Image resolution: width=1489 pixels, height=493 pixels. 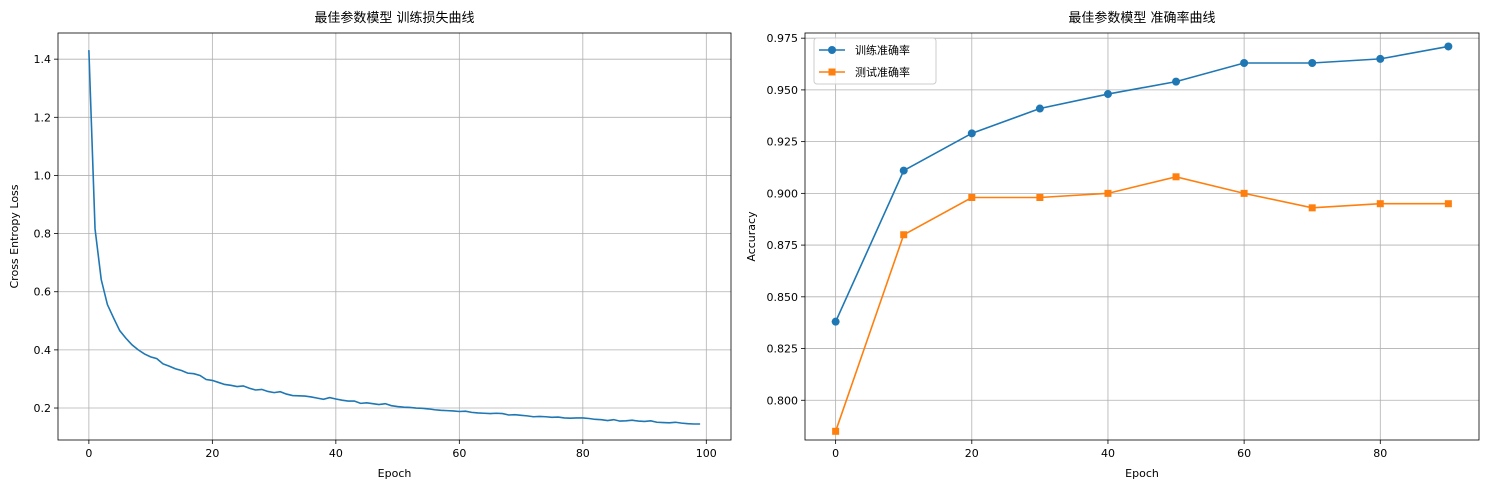 What do you see at coordinates (783, 38) in the screenshot?
I see `y-tick-label: 0.975` at bounding box center [783, 38].